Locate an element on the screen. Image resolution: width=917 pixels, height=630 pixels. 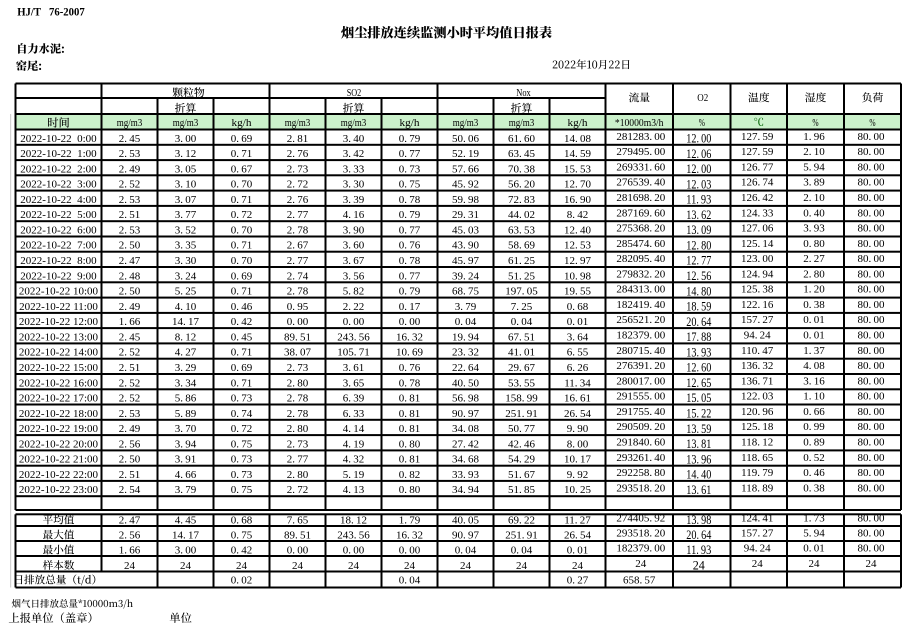
svg-text: 12. 40 is located at coordinates (577, 231).